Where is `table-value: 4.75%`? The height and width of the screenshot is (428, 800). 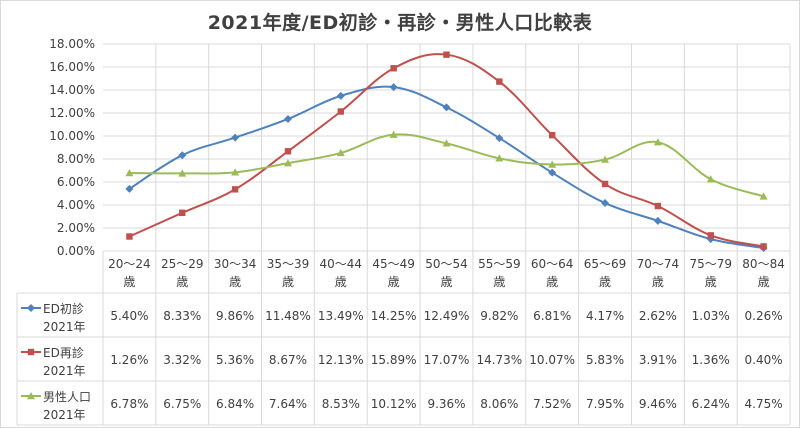
table-value: 4.75% is located at coordinates (764, 404).